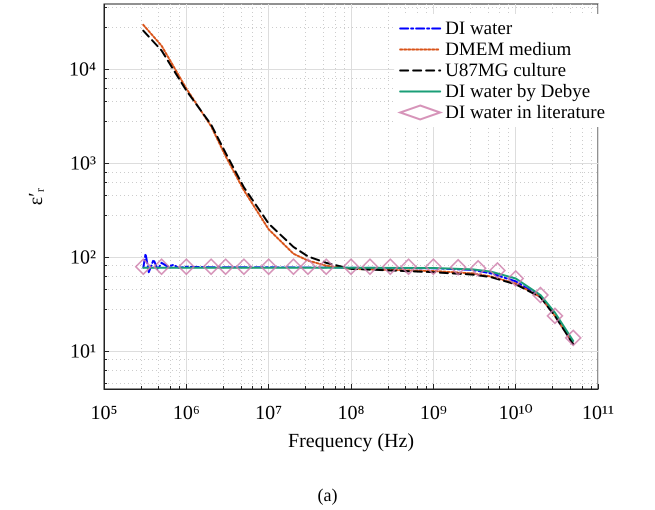 This screenshot has height=510, width=655. Describe the element at coordinates (104, 413) in the screenshot. I see `x-tick-label: 10⁵` at that location.